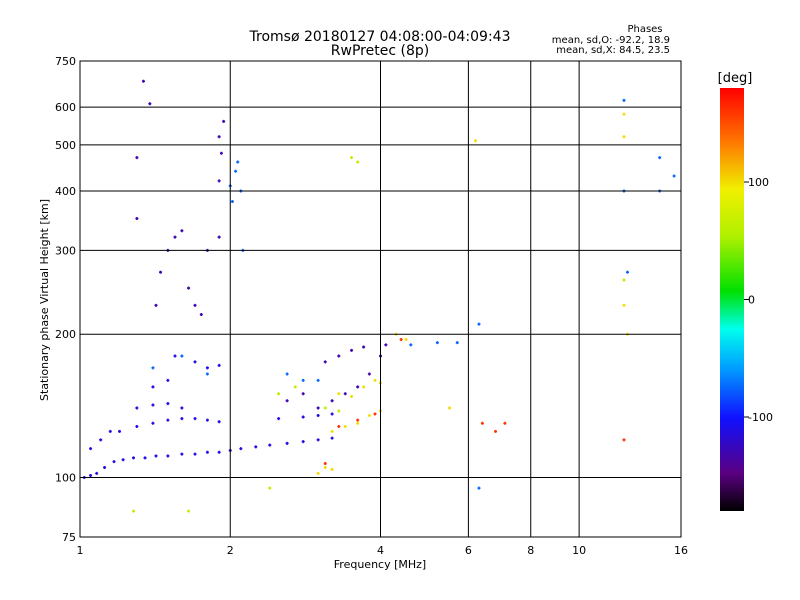  What do you see at coordinates (732, 299) in the screenshot?
I see `colorbar` at bounding box center [732, 299].